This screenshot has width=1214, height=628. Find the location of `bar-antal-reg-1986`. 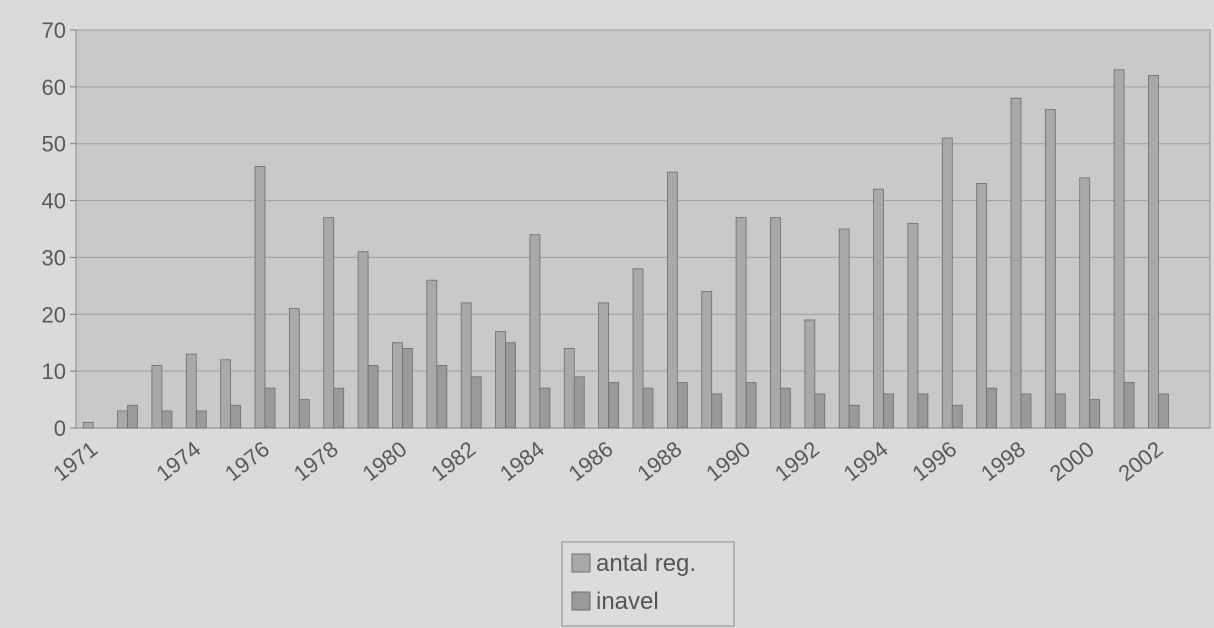

bar-antal-reg-1986 is located at coordinates (604, 365).